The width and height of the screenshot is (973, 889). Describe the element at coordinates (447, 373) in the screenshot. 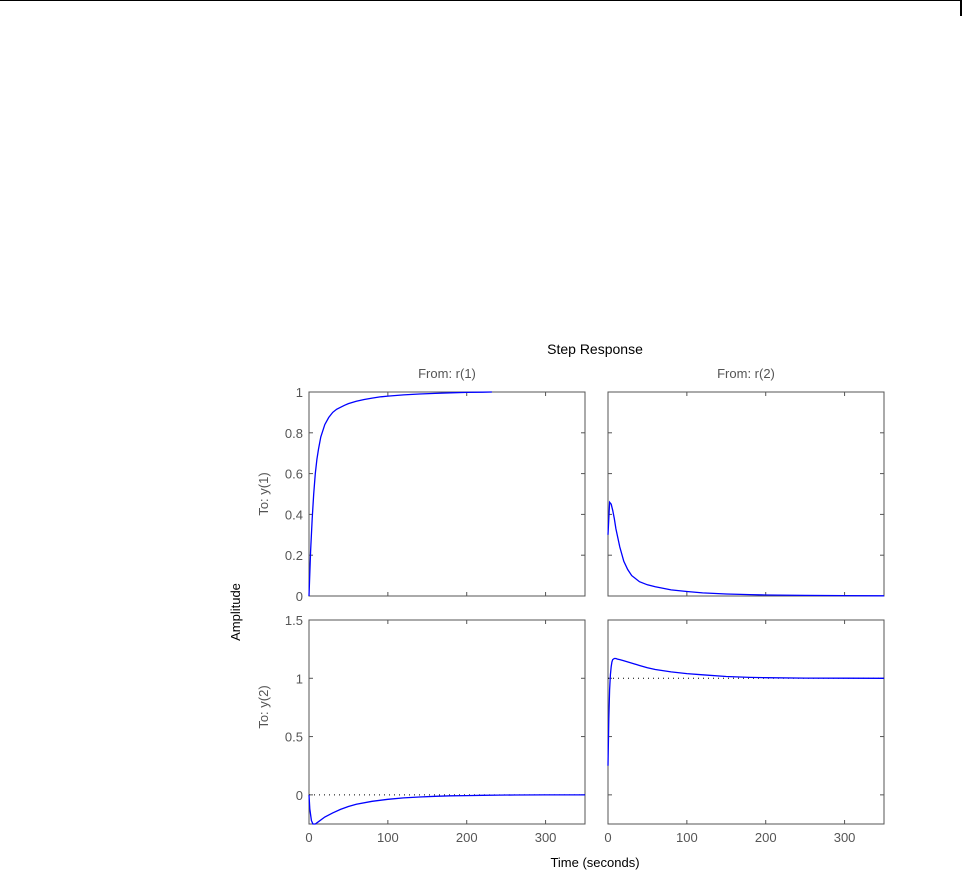

I see `column-title-r1: From: r(1)` at that location.